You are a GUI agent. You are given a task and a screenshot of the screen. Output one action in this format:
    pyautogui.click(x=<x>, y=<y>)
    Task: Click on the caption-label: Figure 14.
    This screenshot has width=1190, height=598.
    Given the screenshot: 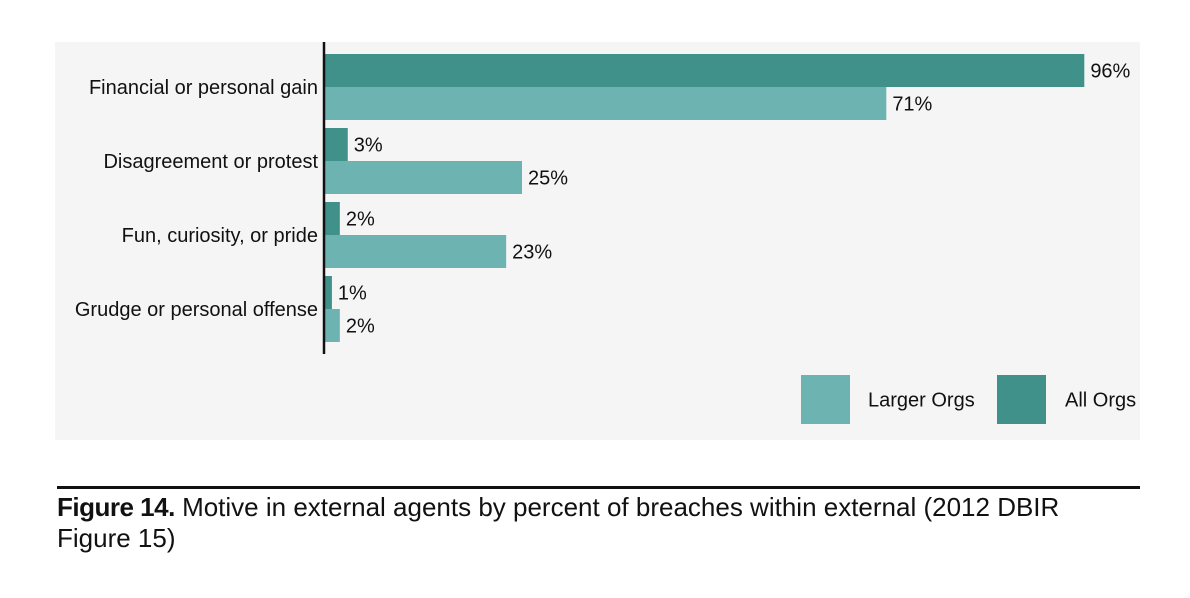 What is the action you would take?
    pyautogui.click(x=116, y=507)
    